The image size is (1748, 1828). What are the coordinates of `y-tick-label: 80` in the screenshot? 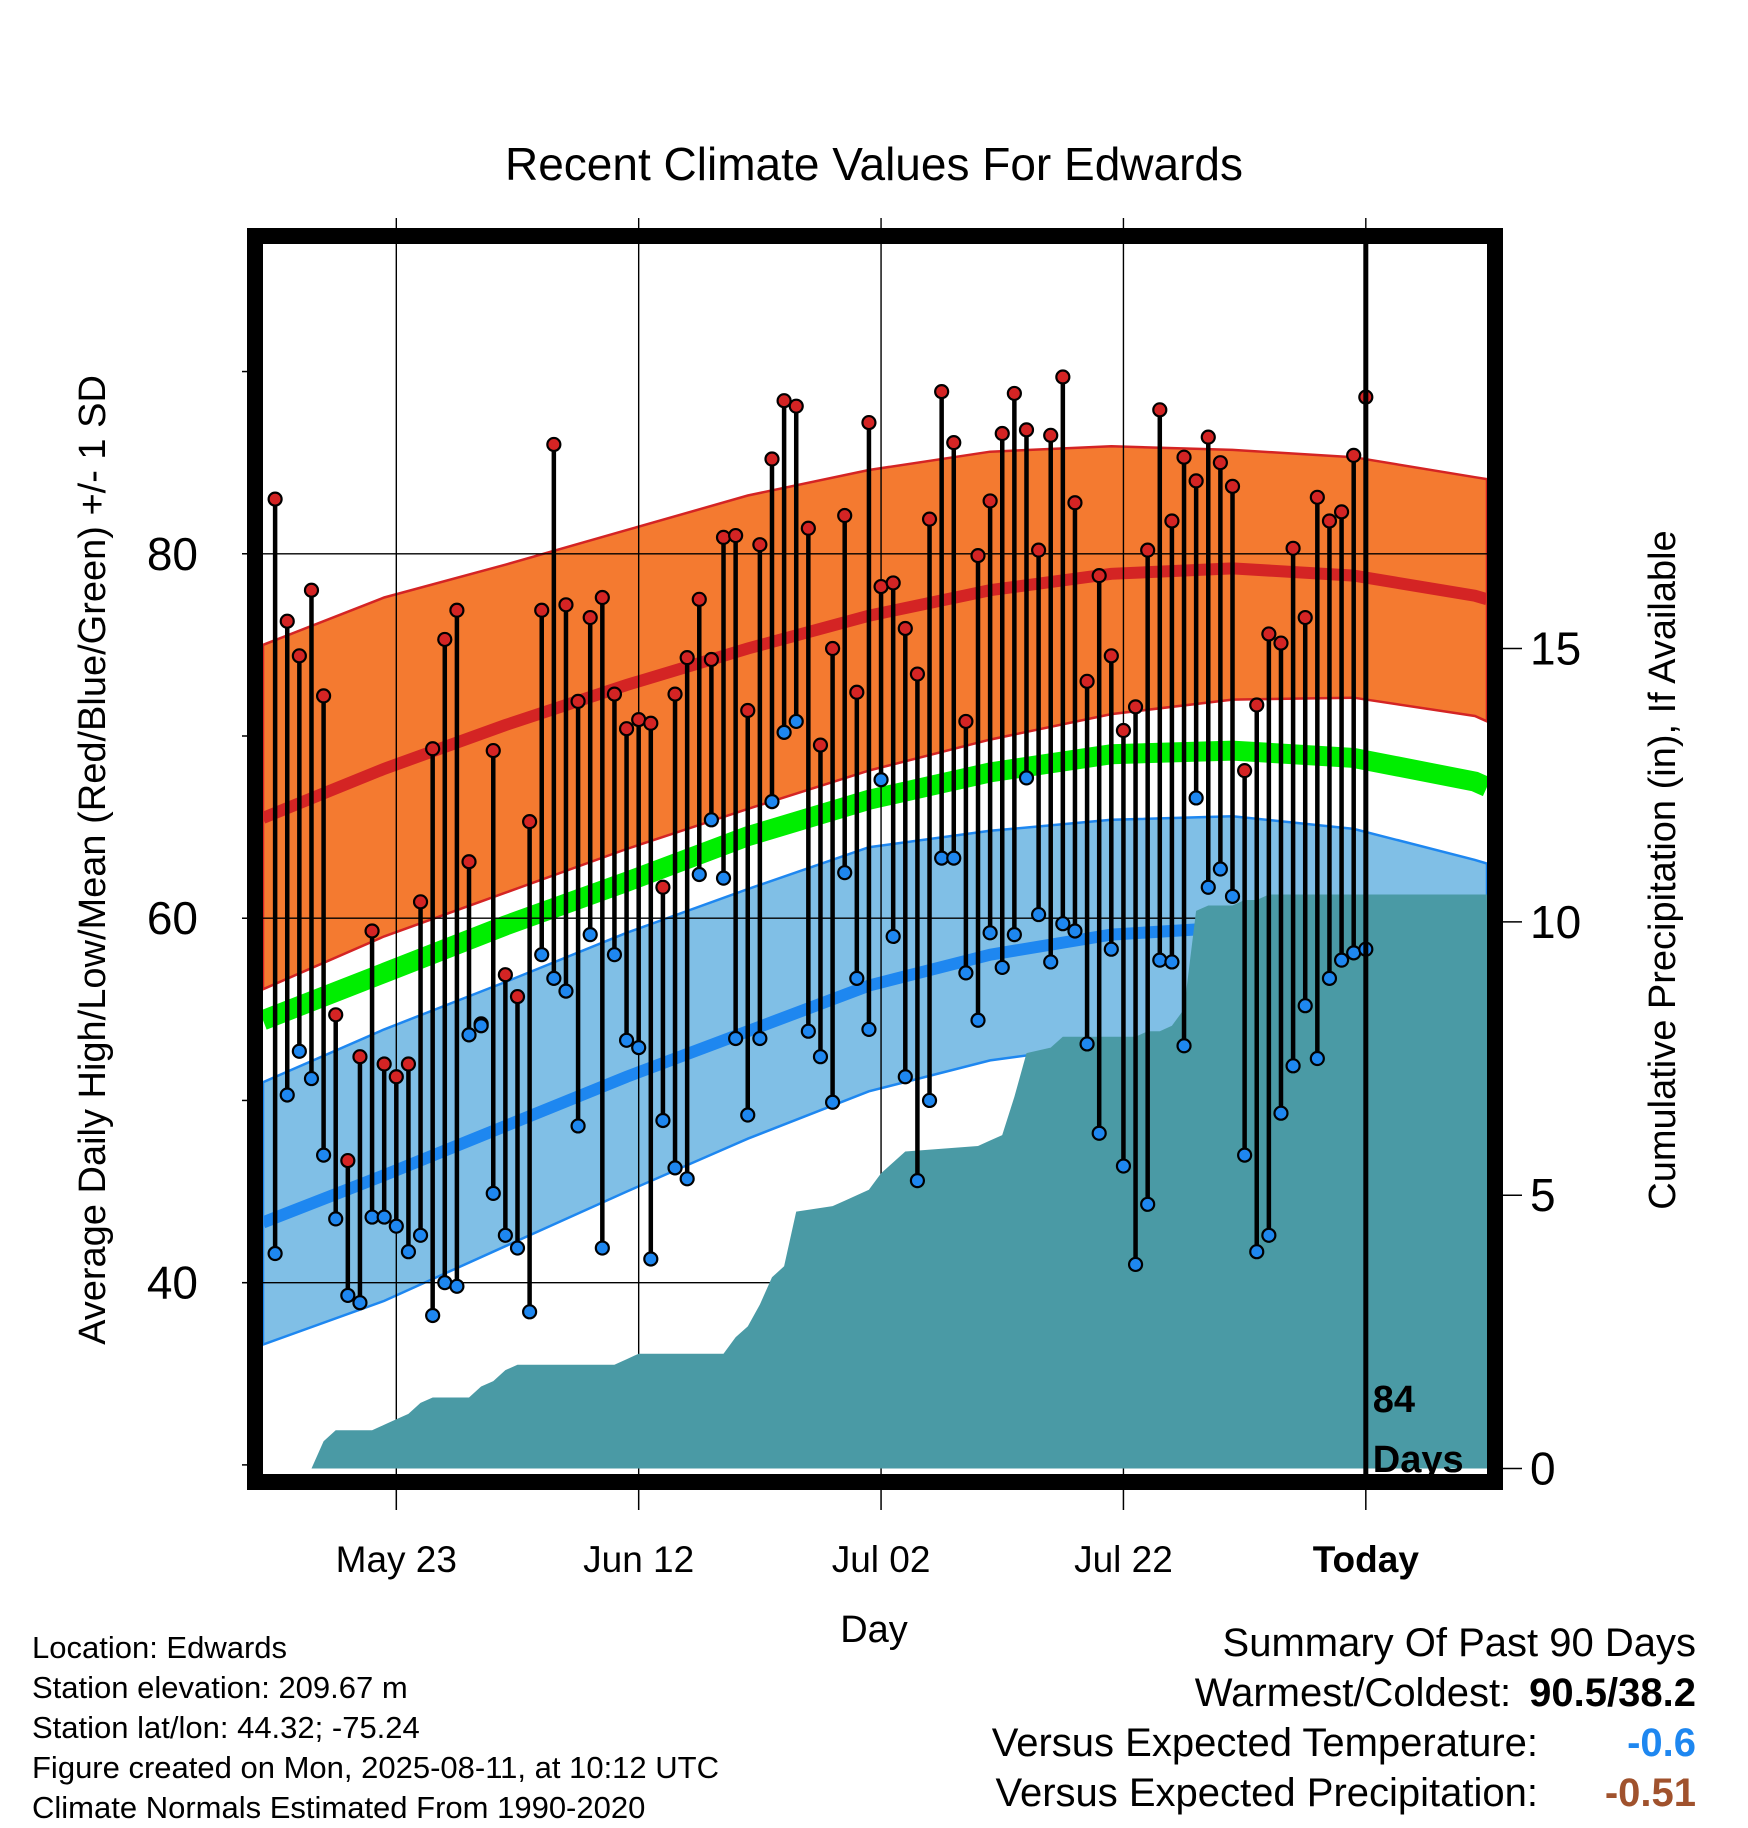 It's located at (172, 554).